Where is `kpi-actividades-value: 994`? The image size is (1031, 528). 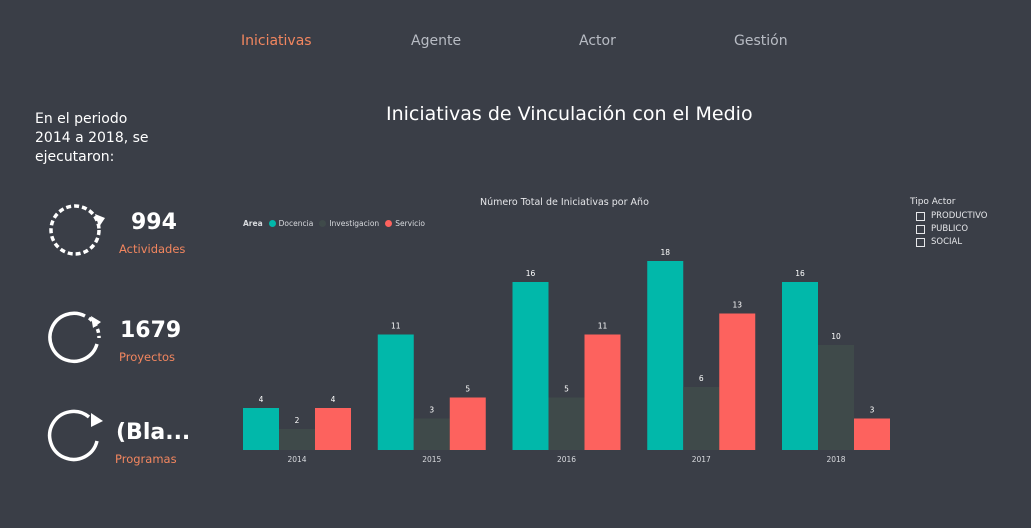 kpi-actividades-value: 994 is located at coordinates (154, 222).